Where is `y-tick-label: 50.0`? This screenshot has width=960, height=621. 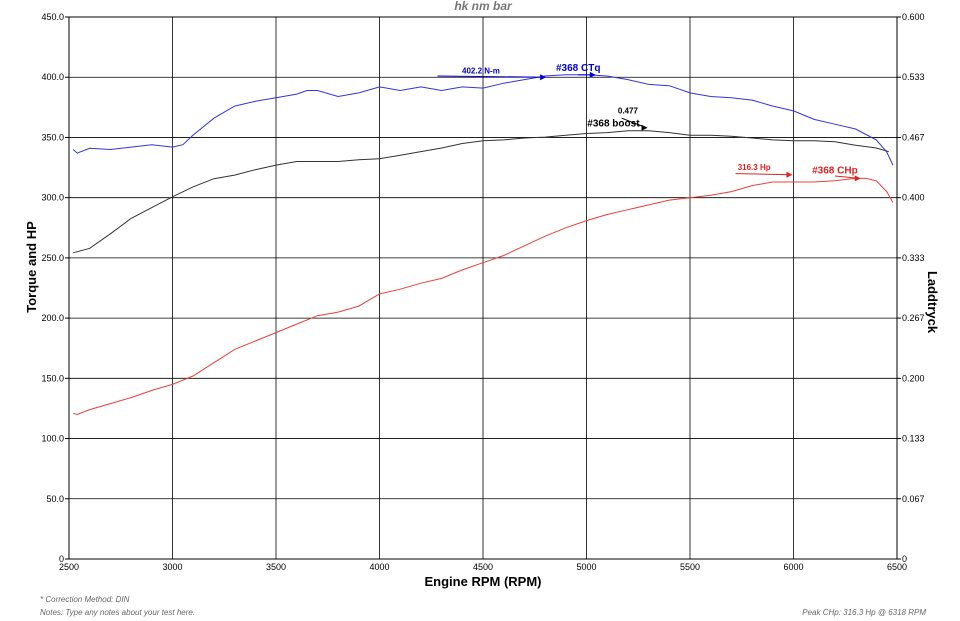
y-tick-label: 50.0 is located at coordinates (55, 499).